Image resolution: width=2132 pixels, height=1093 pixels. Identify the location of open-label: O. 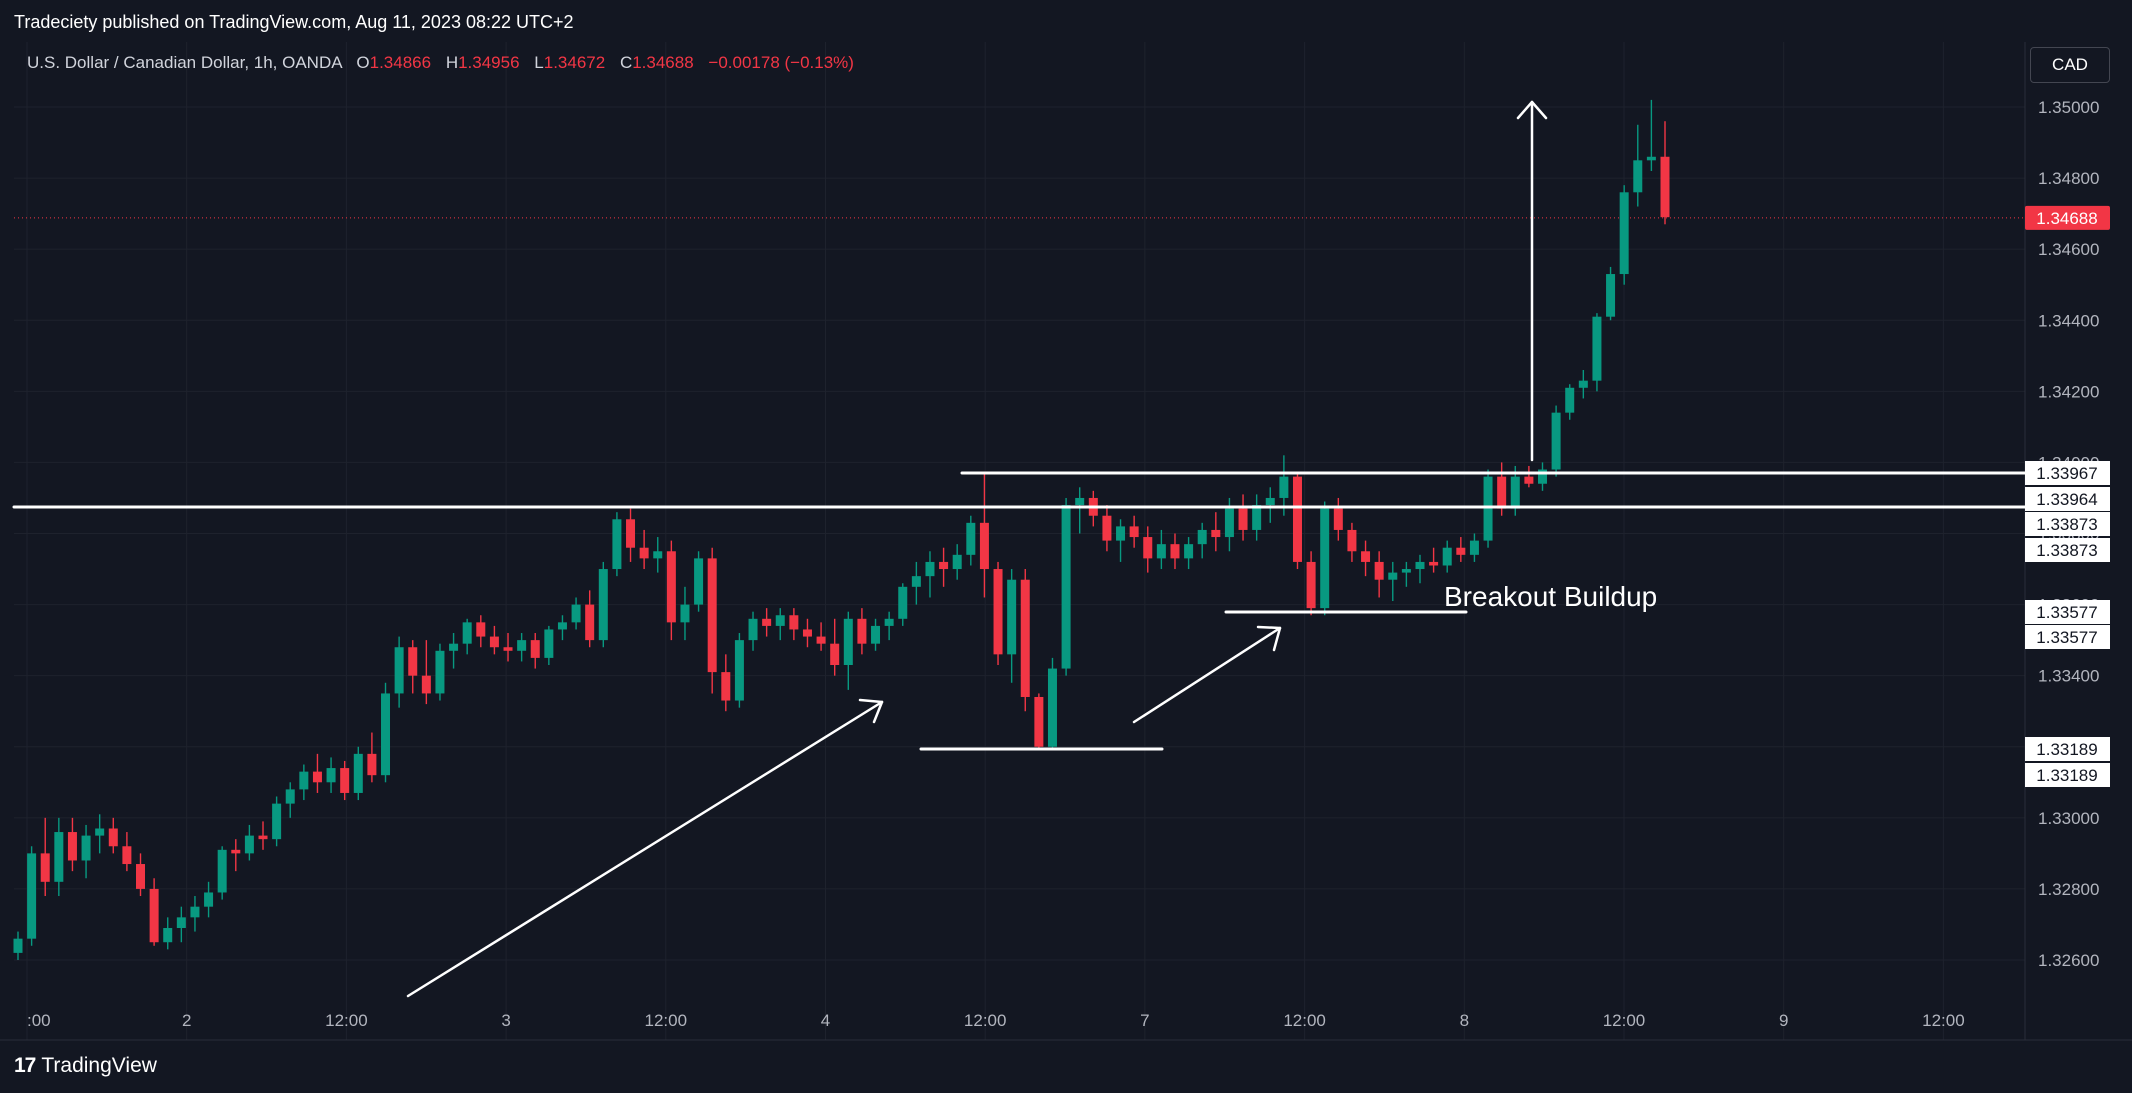
(363, 62).